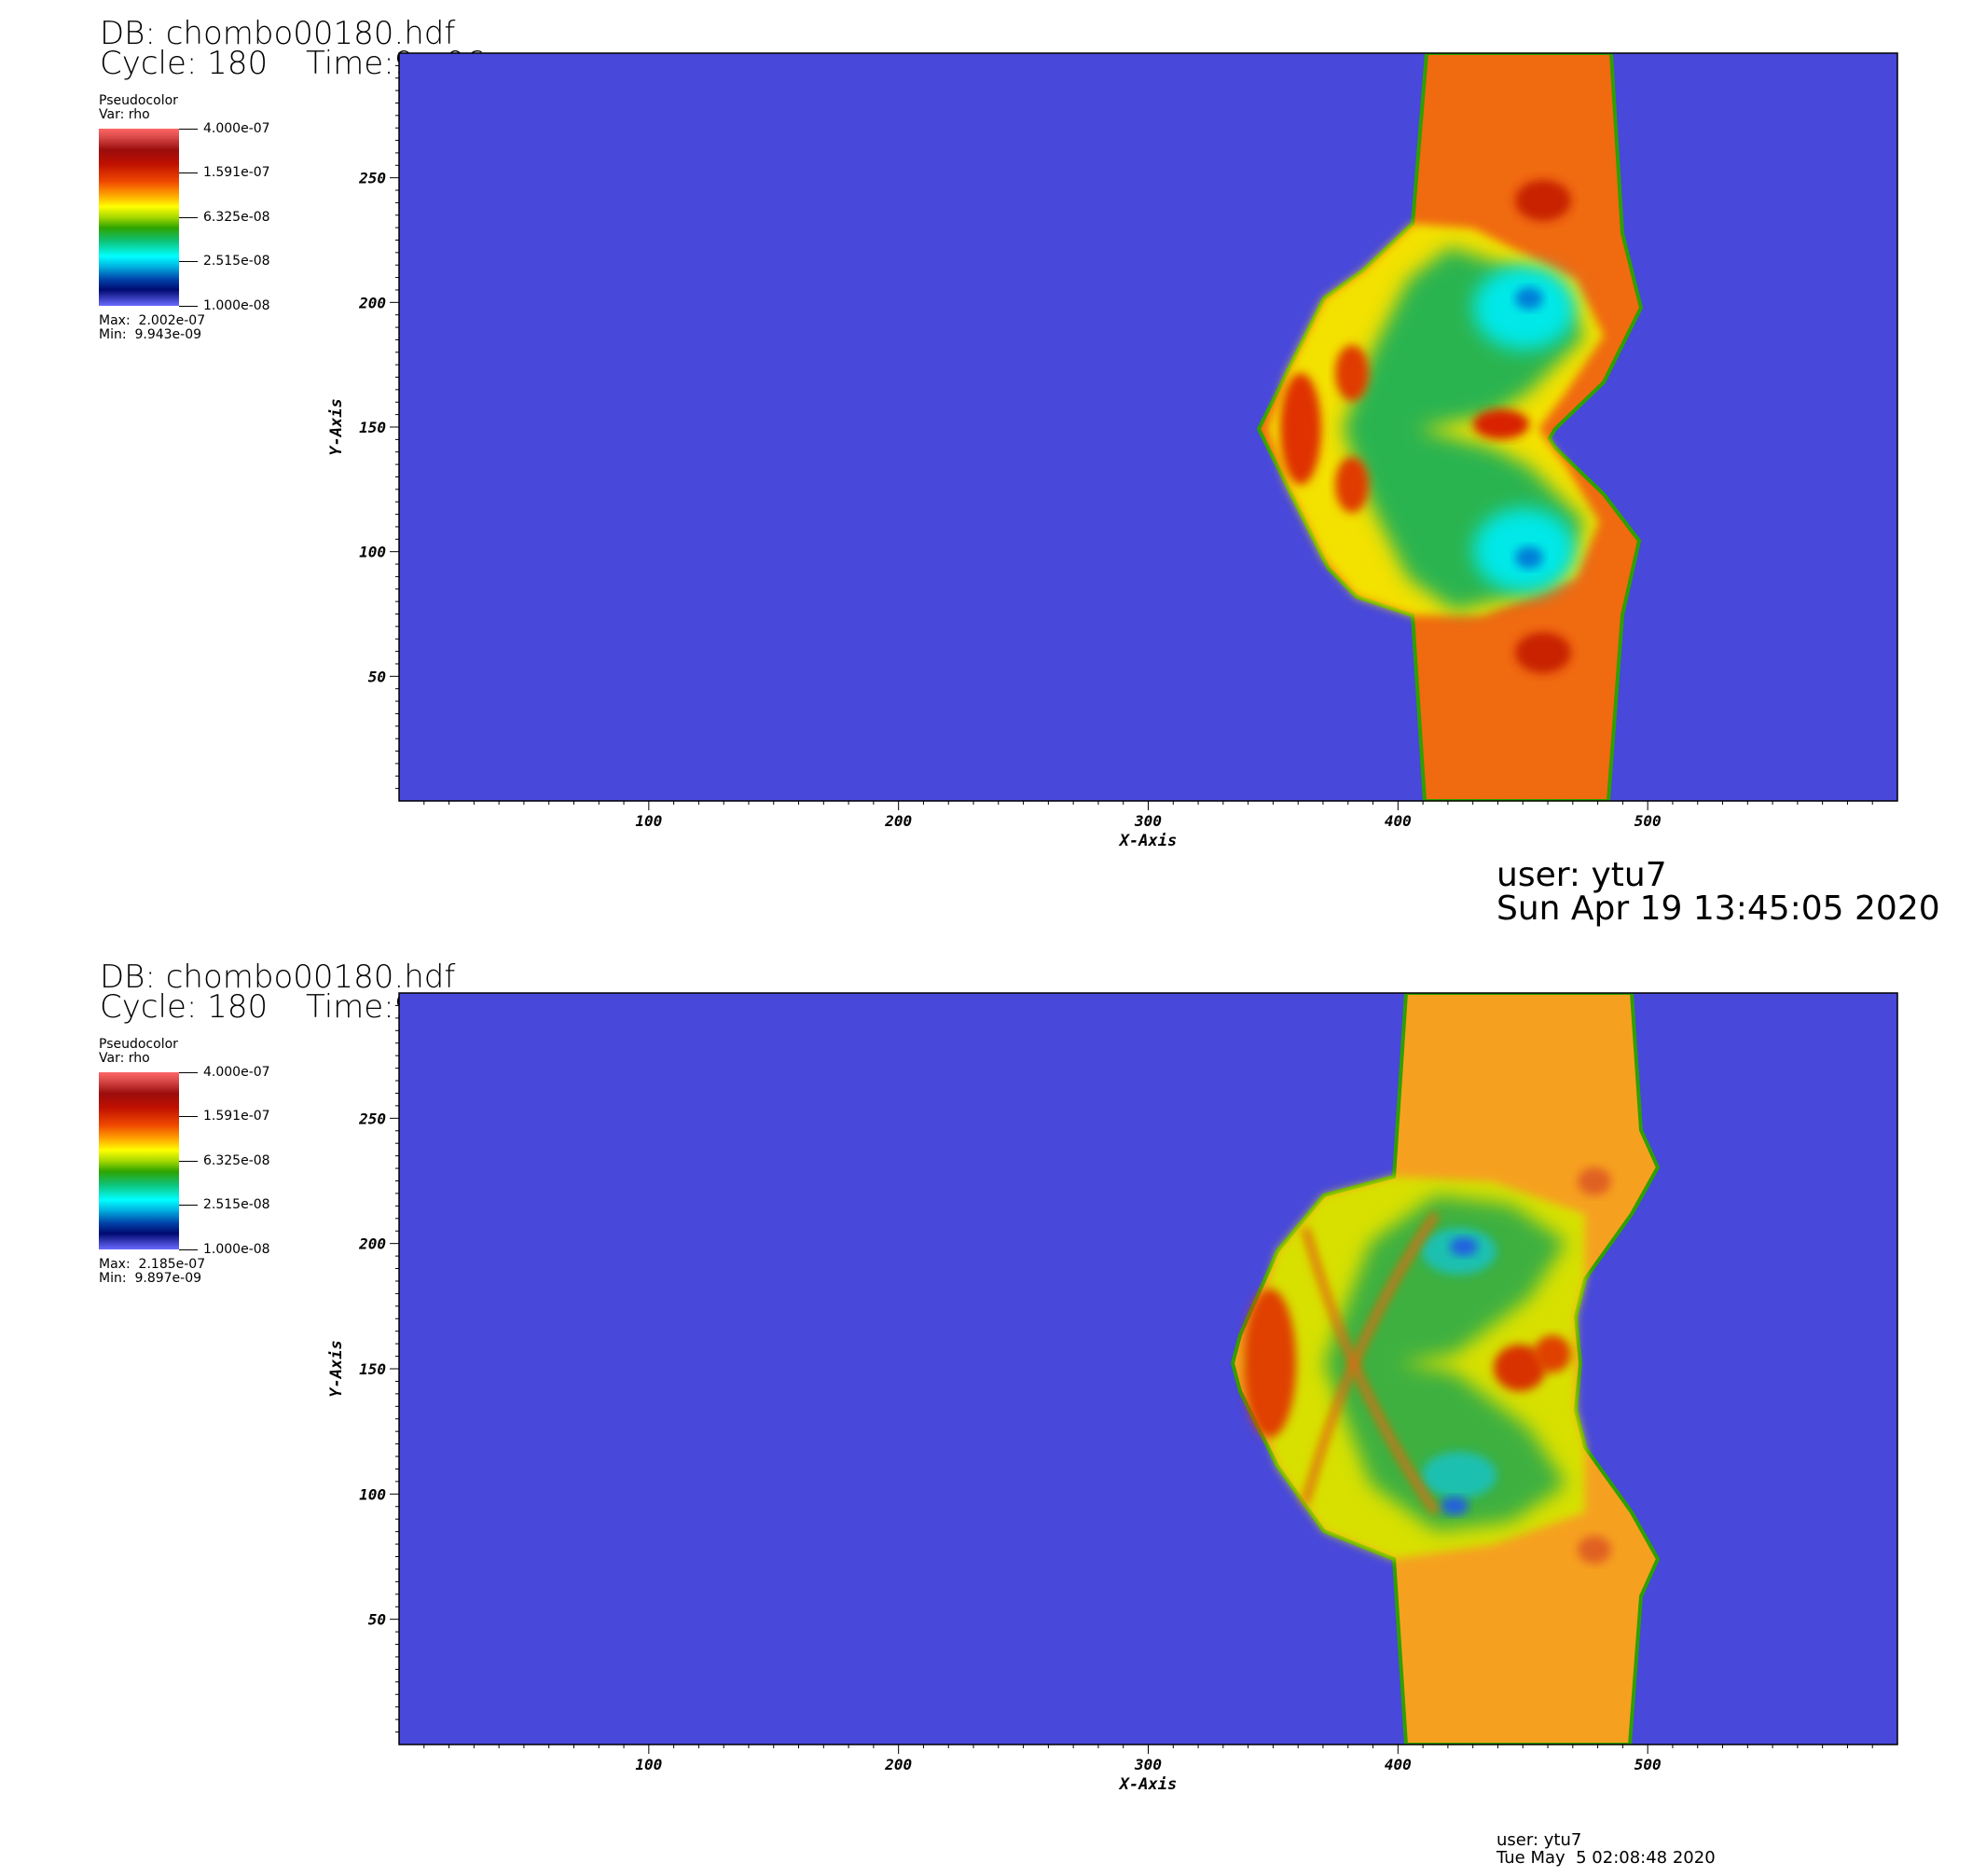 The width and height of the screenshot is (1986, 1876). I want to click on legend-max: Max: 2.002e-07, so click(152, 320).